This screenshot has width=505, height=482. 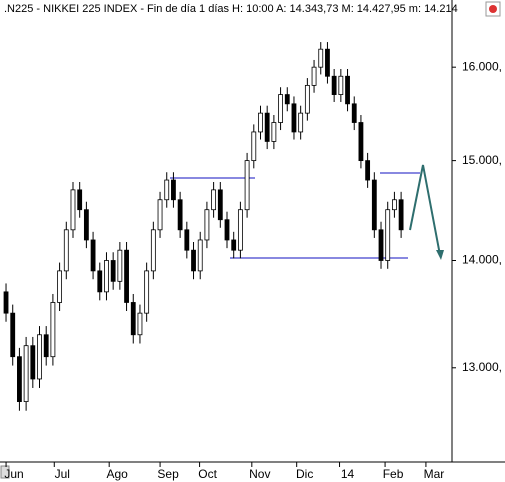 I want to click on y-tick-label: 16.000,, so click(x=482, y=66).